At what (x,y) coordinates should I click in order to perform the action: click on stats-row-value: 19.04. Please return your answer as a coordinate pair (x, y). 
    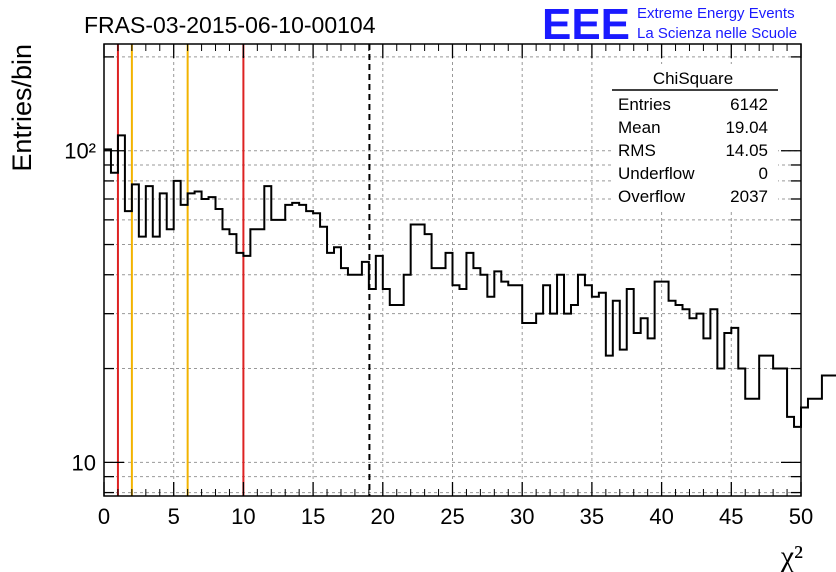
    Looking at the image, I should click on (746, 127).